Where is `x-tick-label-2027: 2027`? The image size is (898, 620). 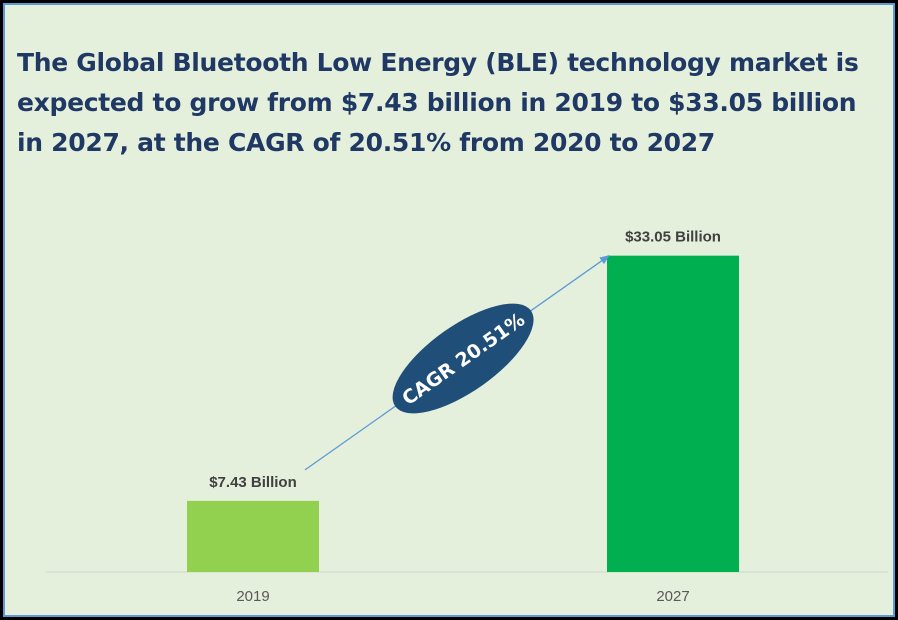
x-tick-label-2027: 2027 is located at coordinates (672, 596).